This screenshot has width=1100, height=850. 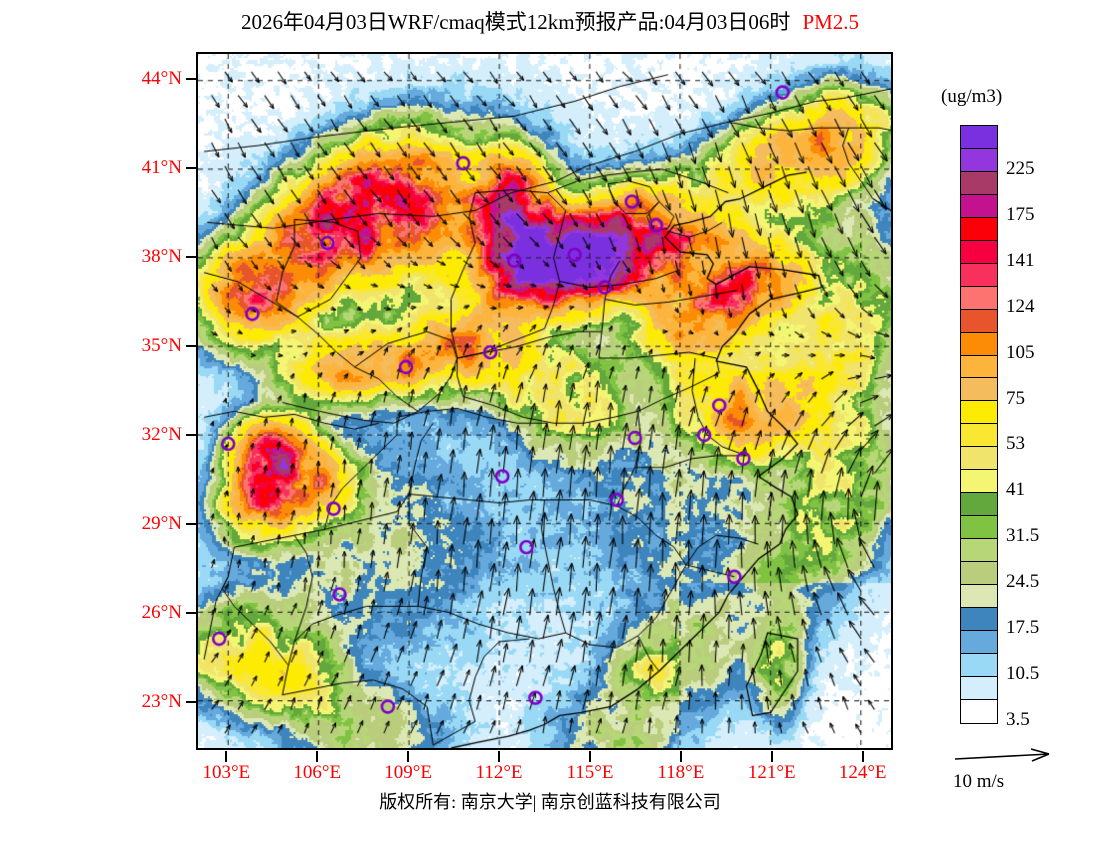 I want to click on colorbar, so click(x=979, y=424).